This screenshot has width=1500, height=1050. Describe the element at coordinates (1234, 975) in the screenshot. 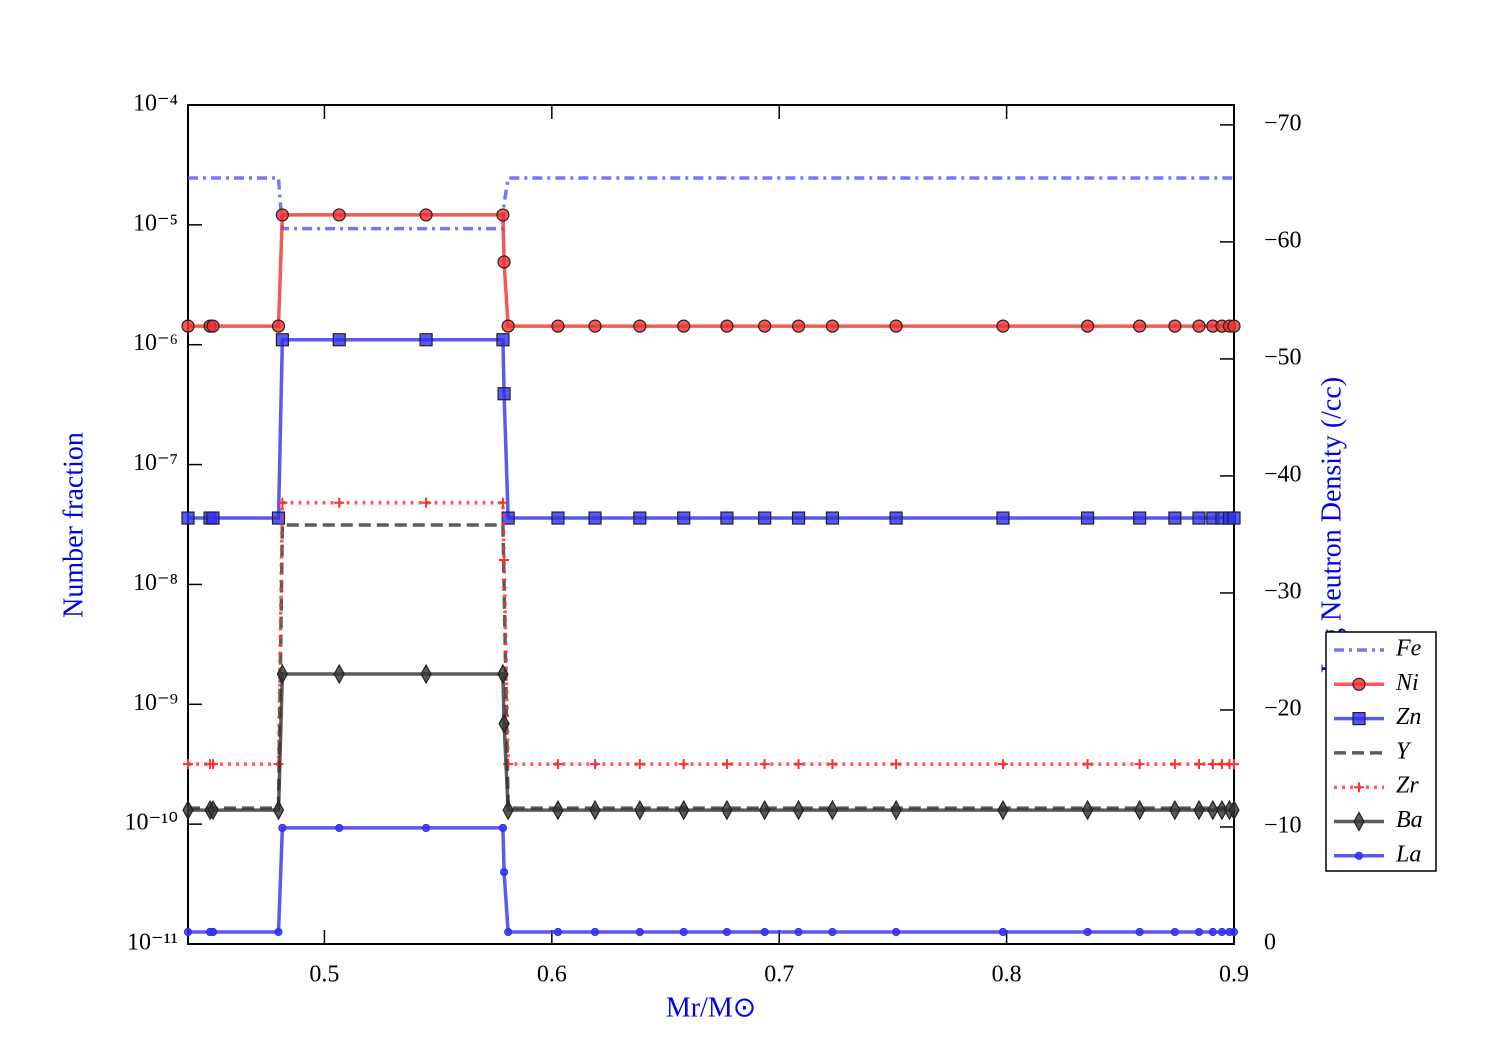

I see `x-tick-label: 0.9` at that location.